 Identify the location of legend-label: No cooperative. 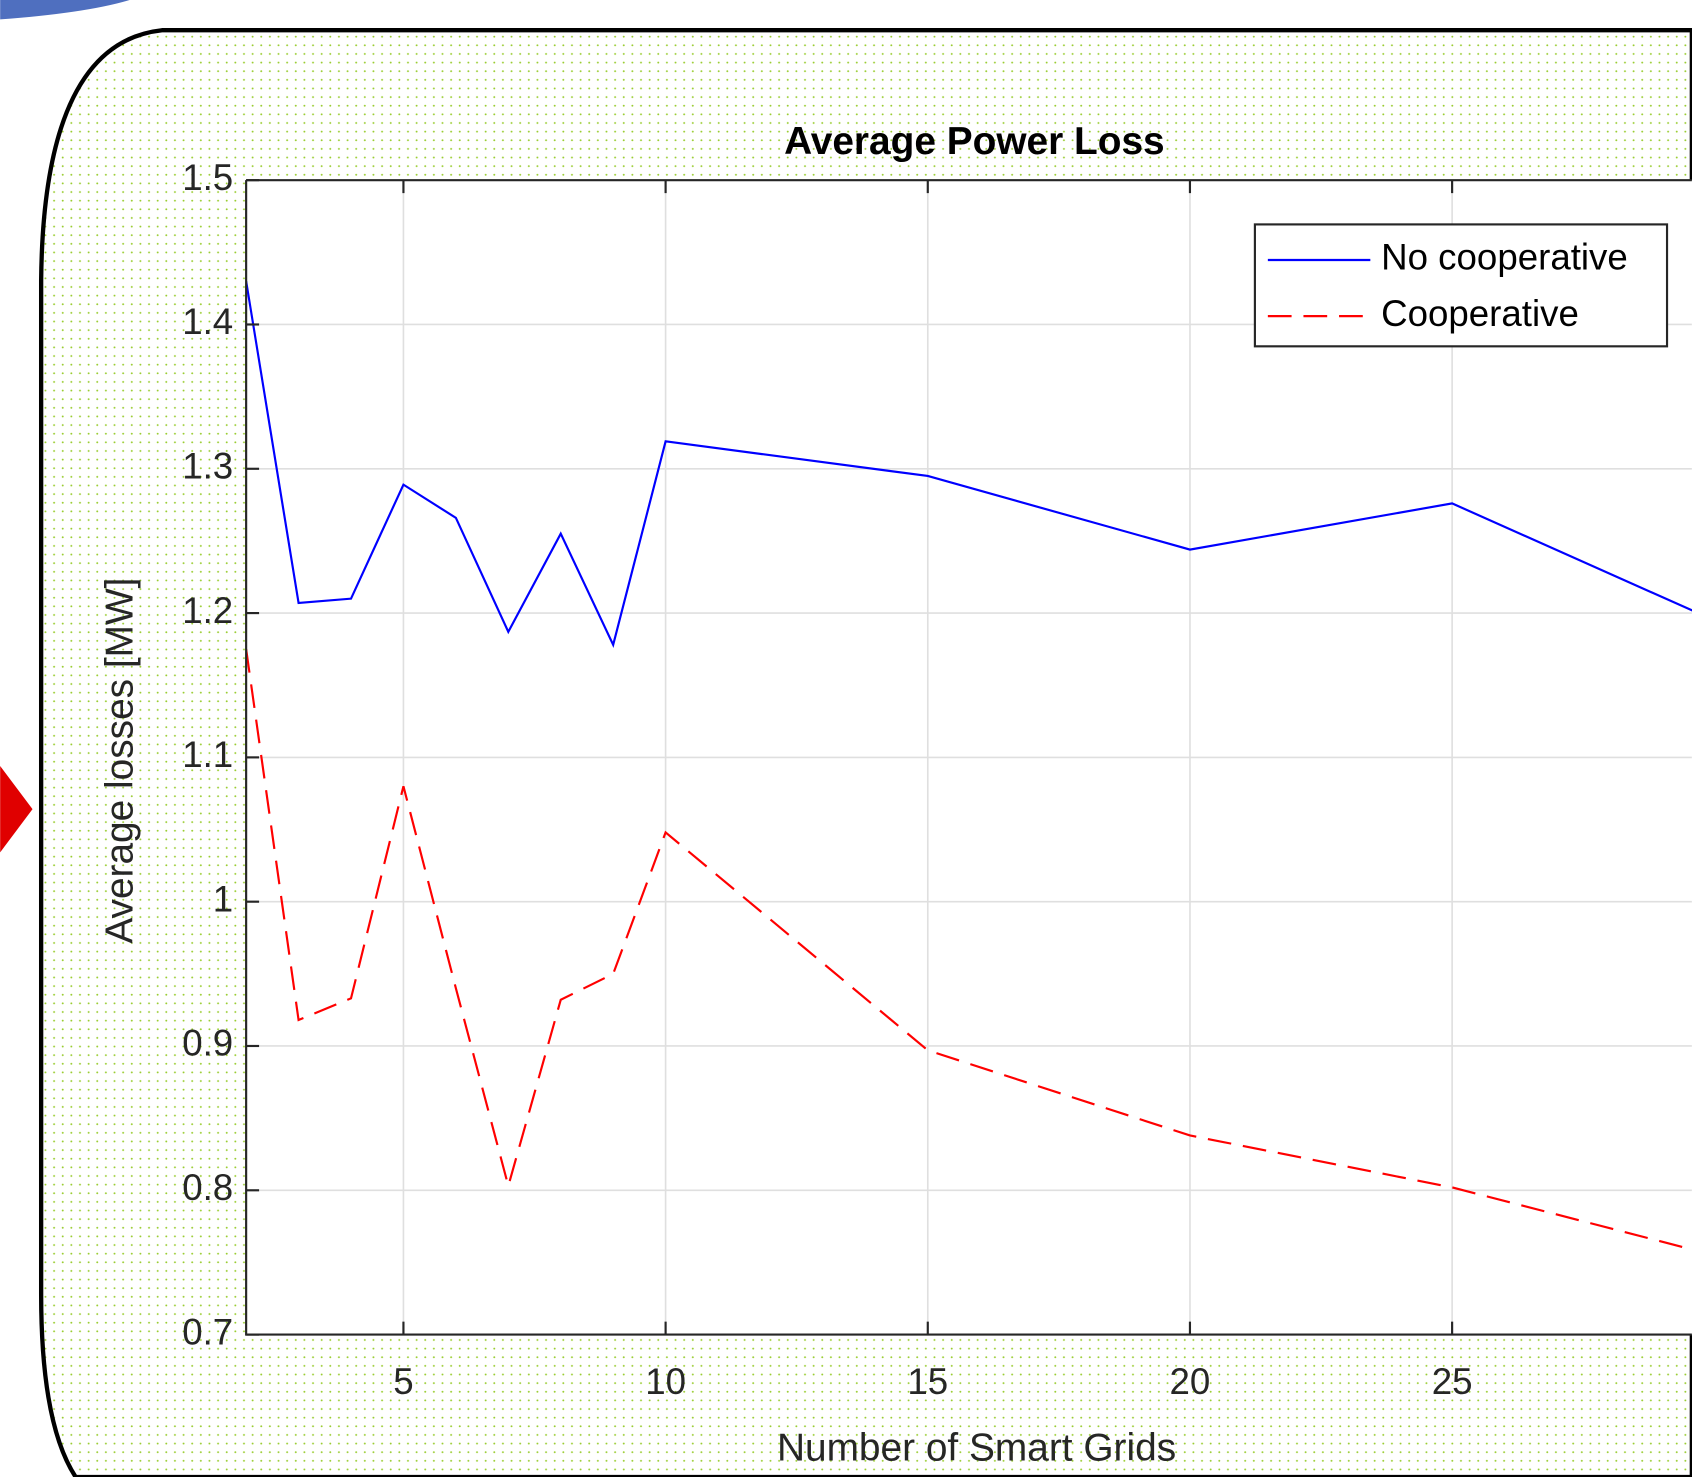
(1504, 257).